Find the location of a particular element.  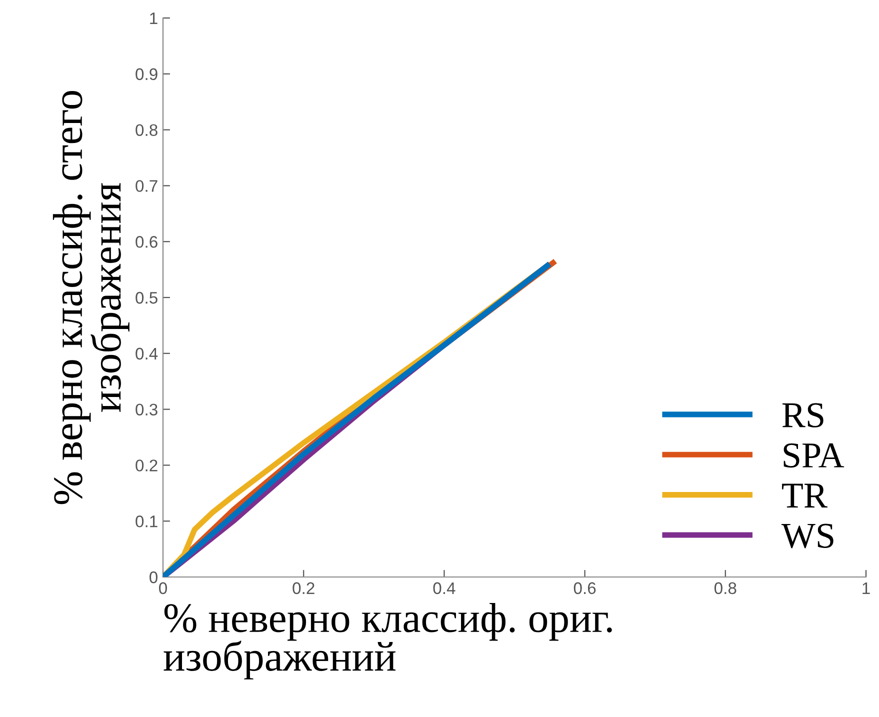

x-tick-label: 0.8 is located at coordinates (725, 588).